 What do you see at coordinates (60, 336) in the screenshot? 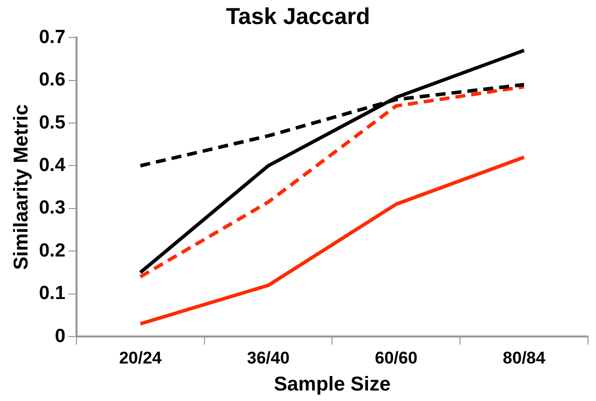
I see `y-tick-label: 0` at bounding box center [60, 336].